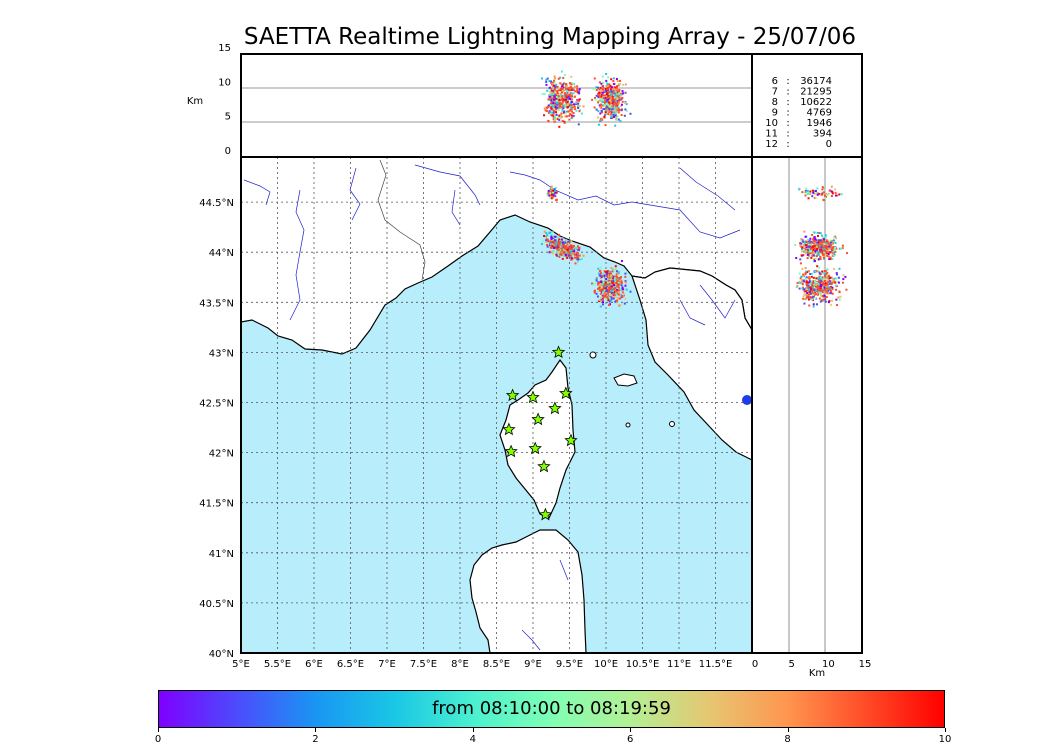 This screenshot has height=750, width=1050. Describe the element at coordinates (221, 253) in the screenshot. I see `lat-tick-label: 44°N` at that location.